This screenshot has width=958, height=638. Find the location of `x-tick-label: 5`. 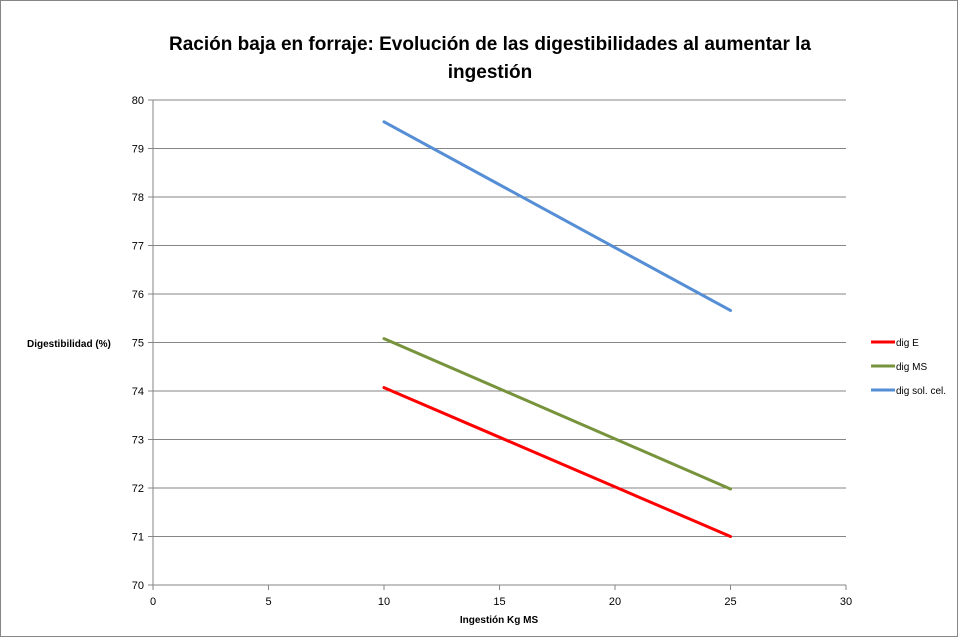

x-tick-label: 5 is located at coordinates (268, 602).